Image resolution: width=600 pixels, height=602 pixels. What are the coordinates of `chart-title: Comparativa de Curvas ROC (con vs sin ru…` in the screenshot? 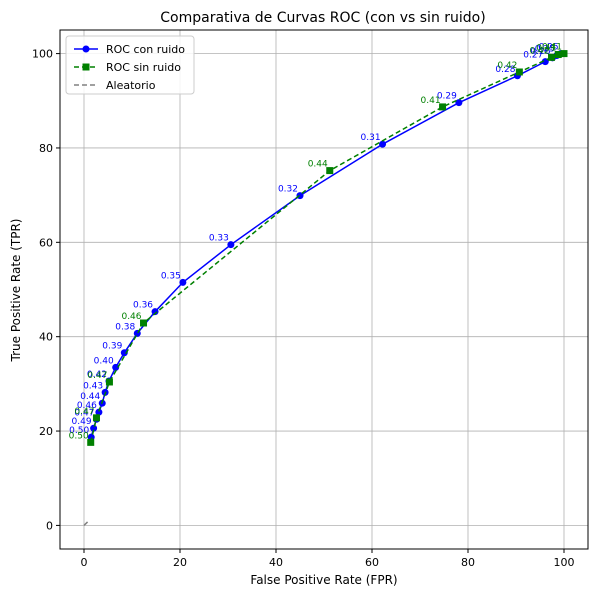 It's located at (322, 18).